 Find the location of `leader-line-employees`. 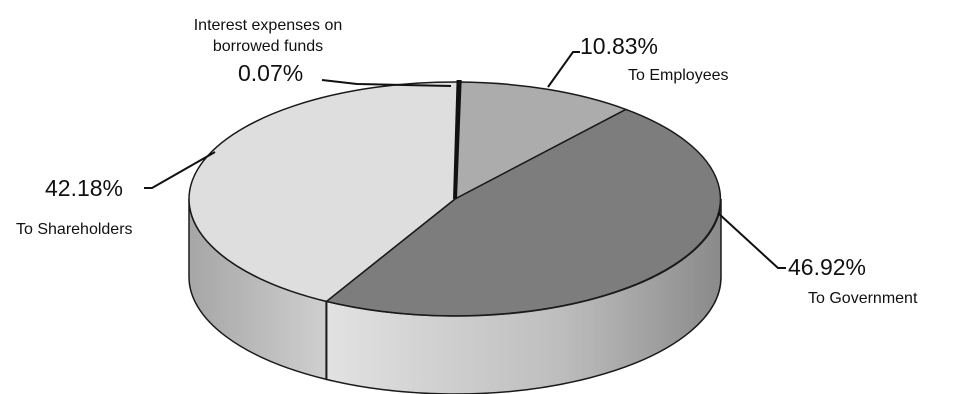

leader-line-employees is located at coordinates (563, 69).